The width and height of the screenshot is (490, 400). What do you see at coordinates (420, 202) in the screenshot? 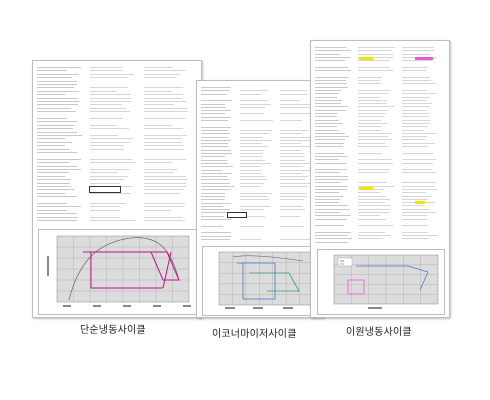
I see `highlight-yellow` at bounding box center [420, 202].